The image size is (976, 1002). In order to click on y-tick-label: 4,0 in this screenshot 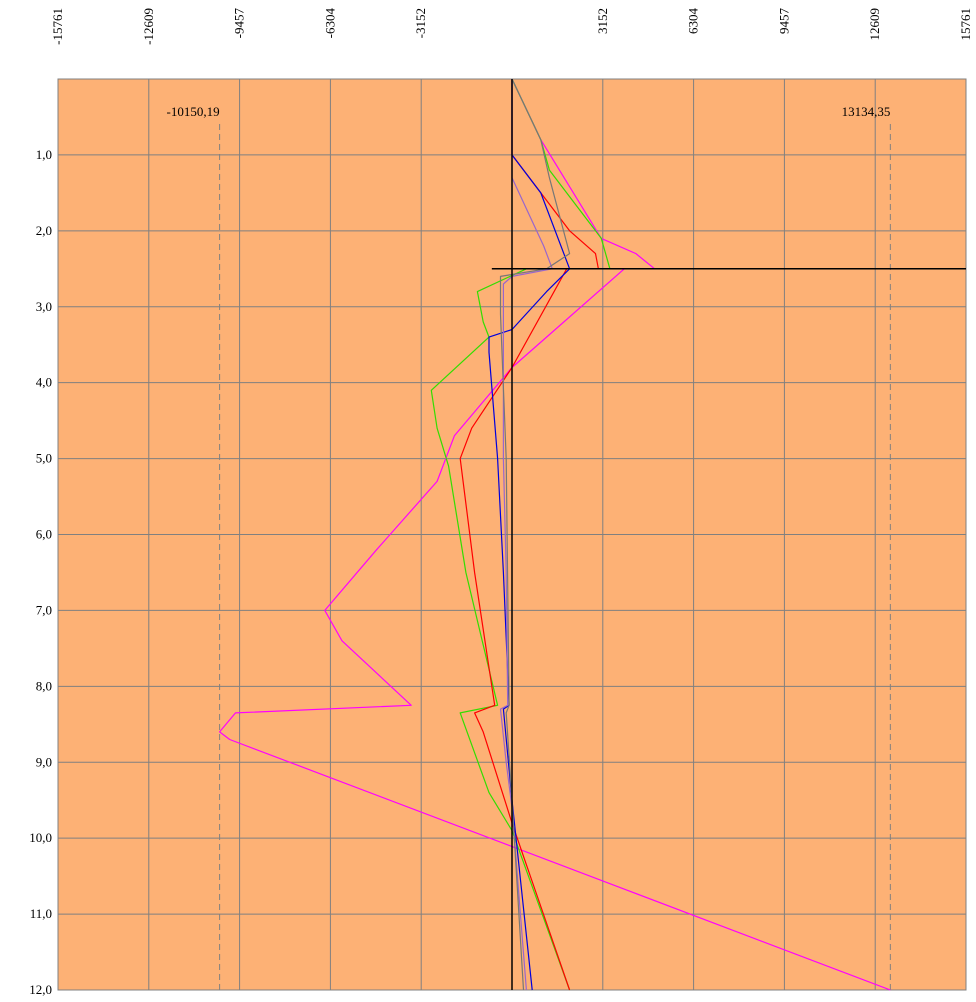, I will do `click(44, 382)`.